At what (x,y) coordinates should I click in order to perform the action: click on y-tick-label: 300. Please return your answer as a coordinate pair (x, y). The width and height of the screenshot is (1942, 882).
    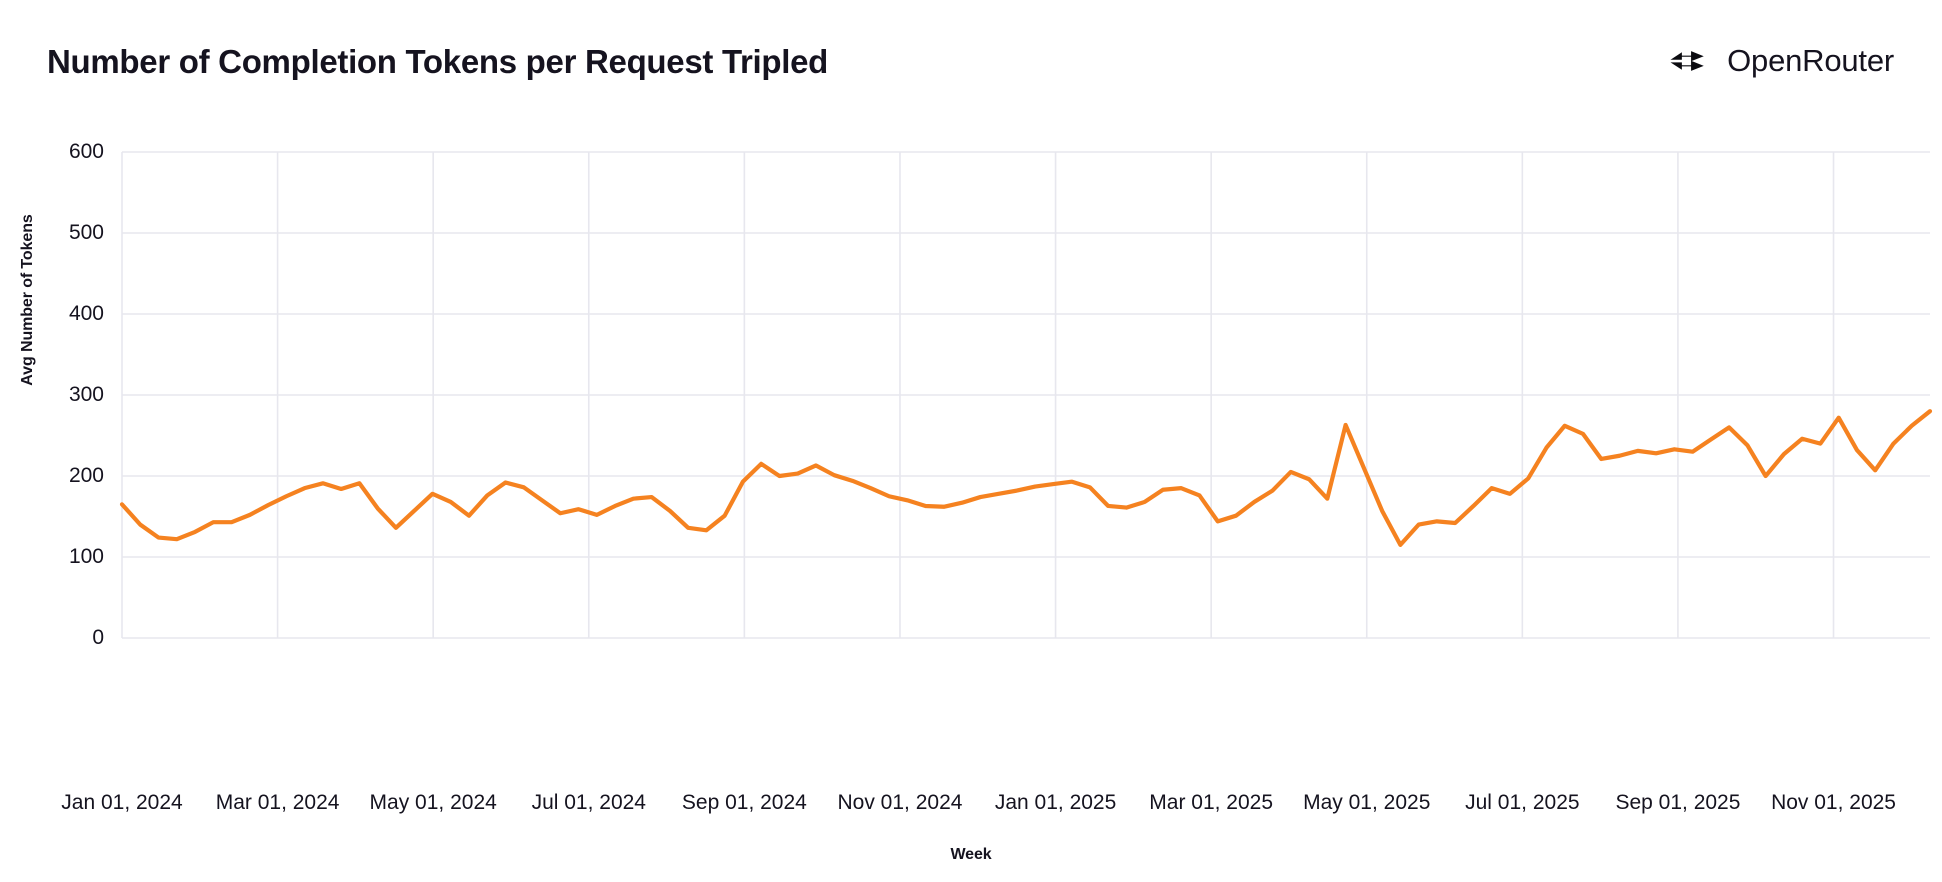
    Looking at the image, I should click on (86, 394).